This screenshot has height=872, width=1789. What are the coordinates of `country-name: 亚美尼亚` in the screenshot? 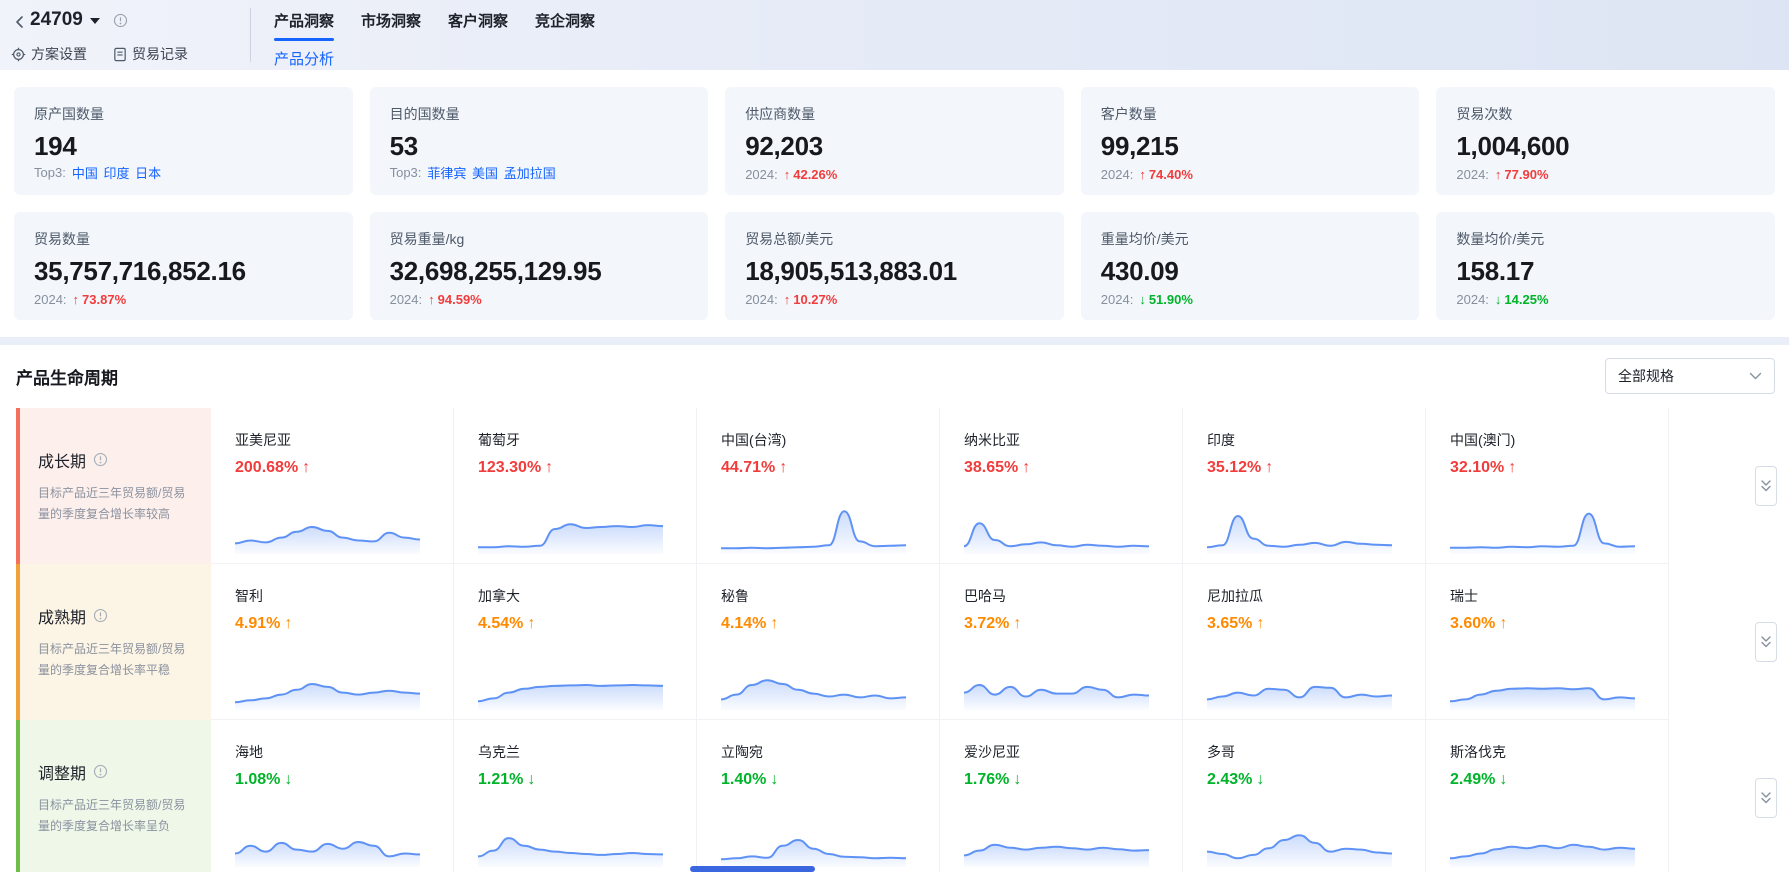 It's located at (263, 440).